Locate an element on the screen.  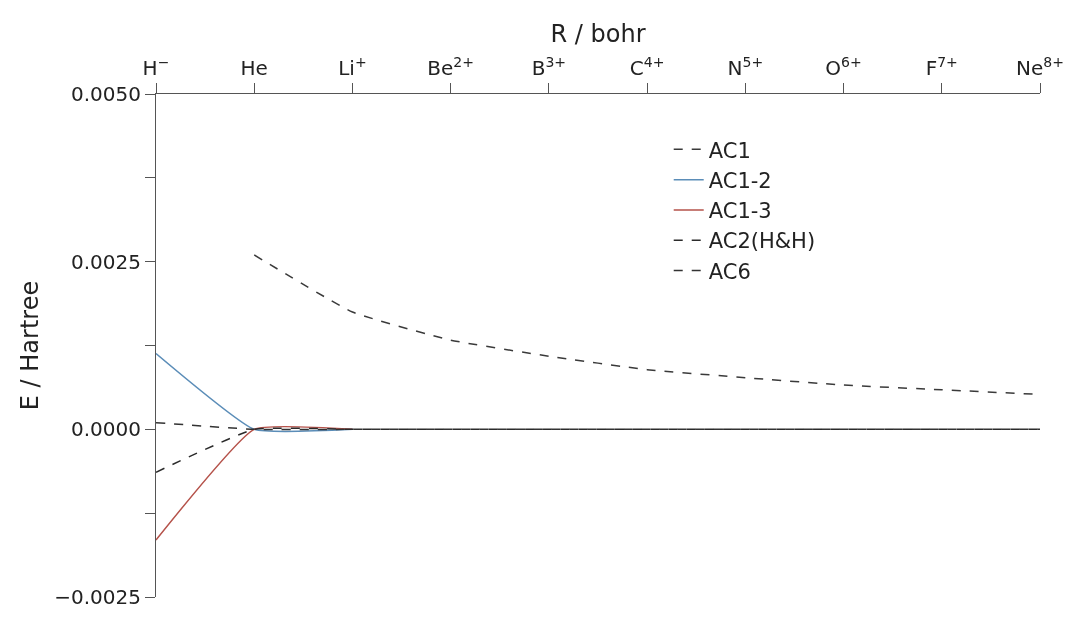
x-tick-label: F$^{7+}$ is located at coordinates (941, 66).